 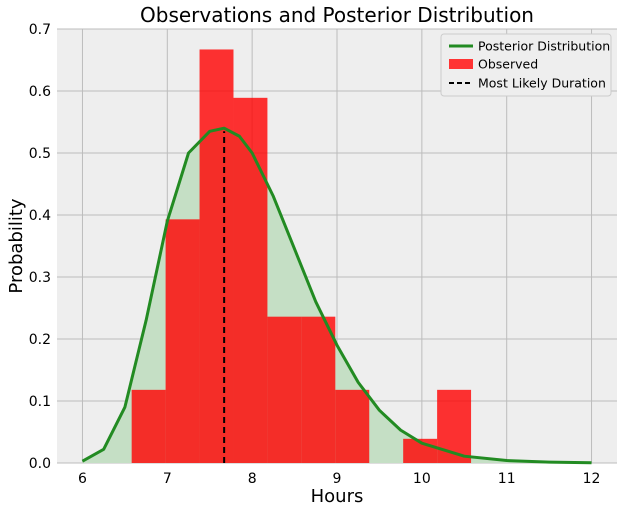 I want to click on x-tick-label-6: 12, so click(x=592, y=479).